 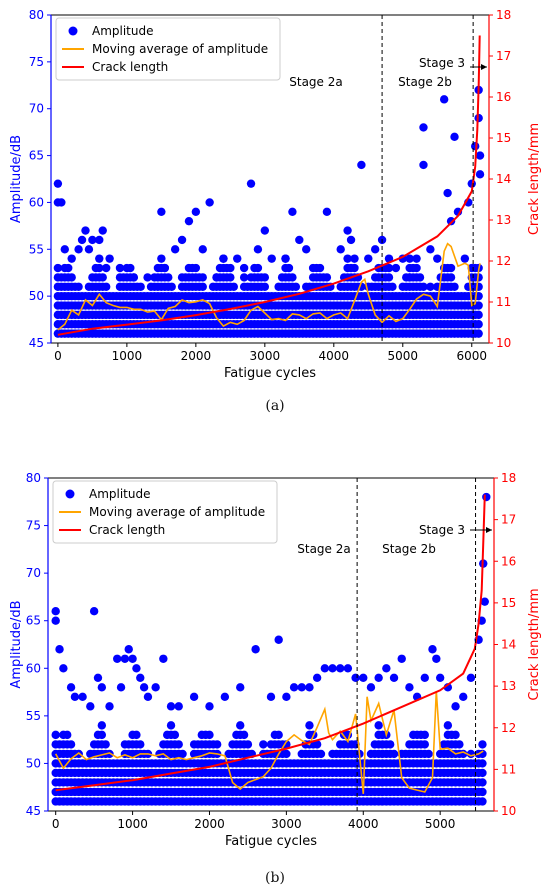 I want to click on annotation-3: Stage 3, so click(x=442, y=63).